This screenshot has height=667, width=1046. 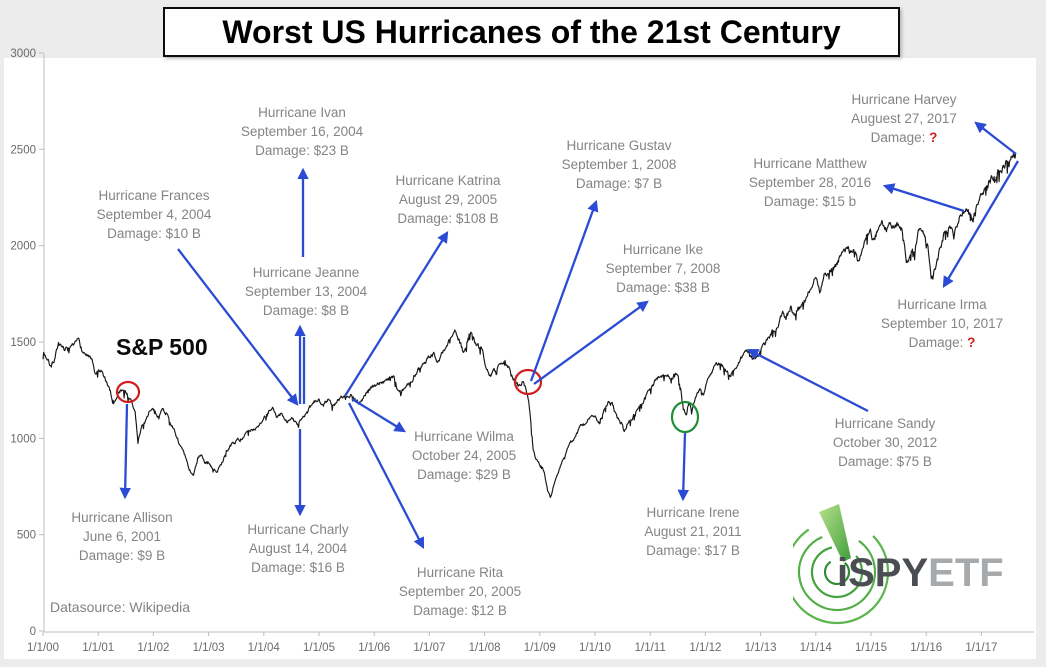 I want to click on y-axis-label: 2000, so click(x=23, y=247).